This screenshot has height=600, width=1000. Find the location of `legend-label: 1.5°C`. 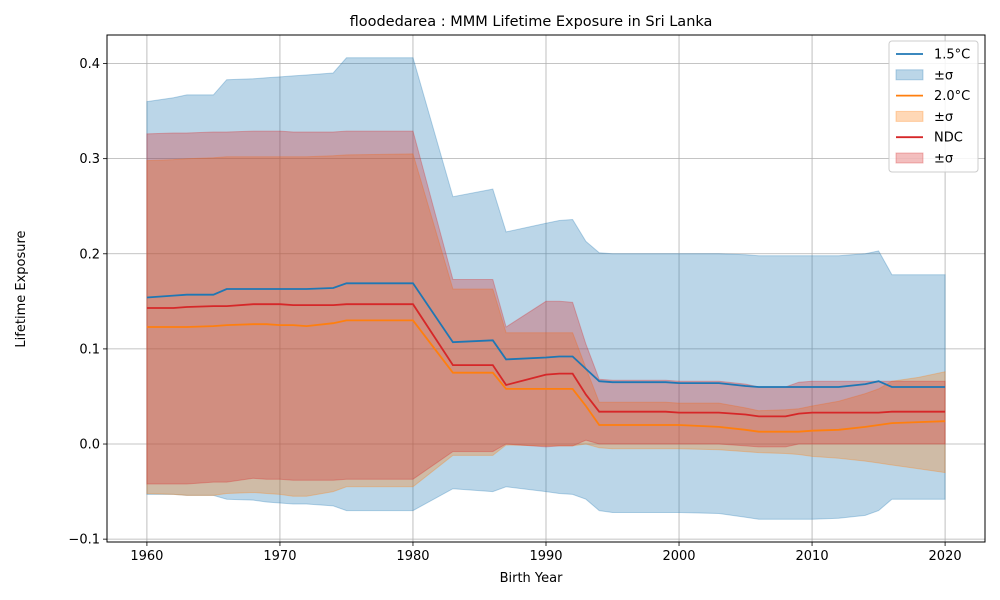

legend-label: 1.5°C is located at coordinates (952, 55).